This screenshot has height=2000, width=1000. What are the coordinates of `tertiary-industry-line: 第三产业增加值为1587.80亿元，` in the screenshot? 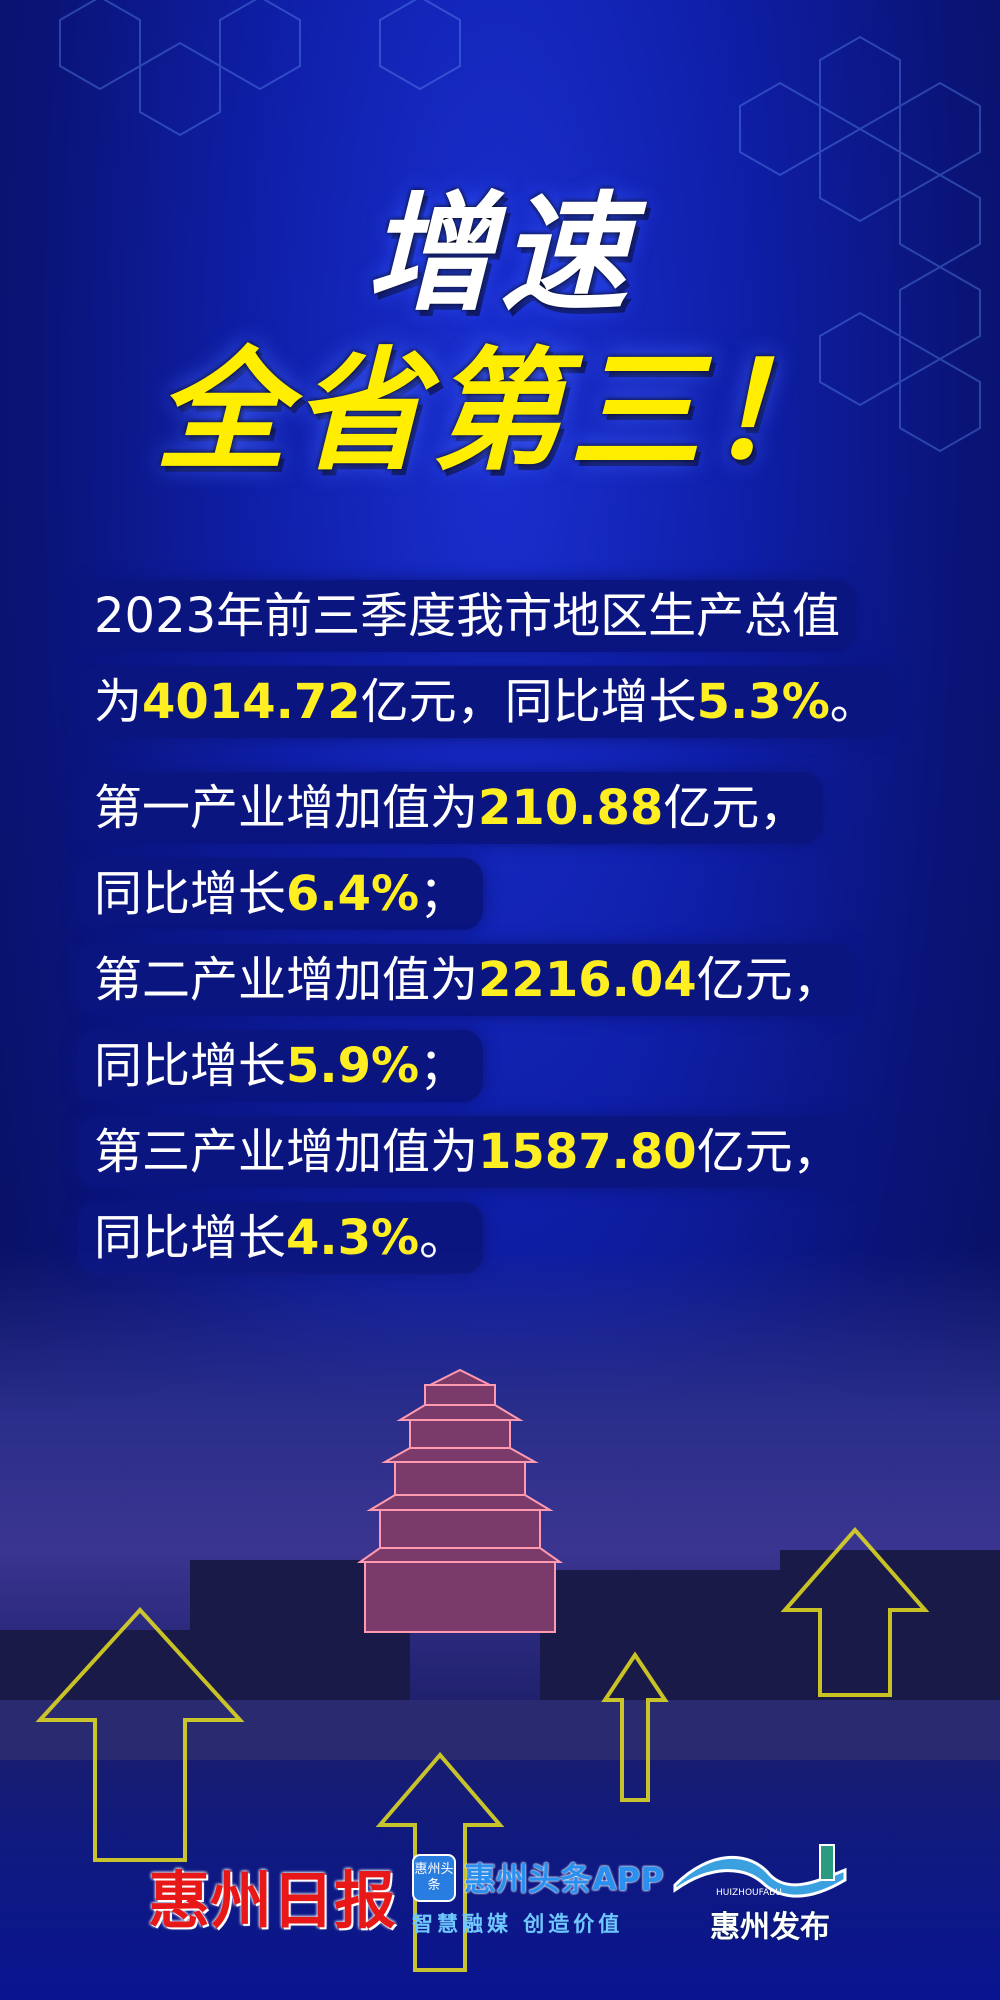 It's located at (467, 1152).